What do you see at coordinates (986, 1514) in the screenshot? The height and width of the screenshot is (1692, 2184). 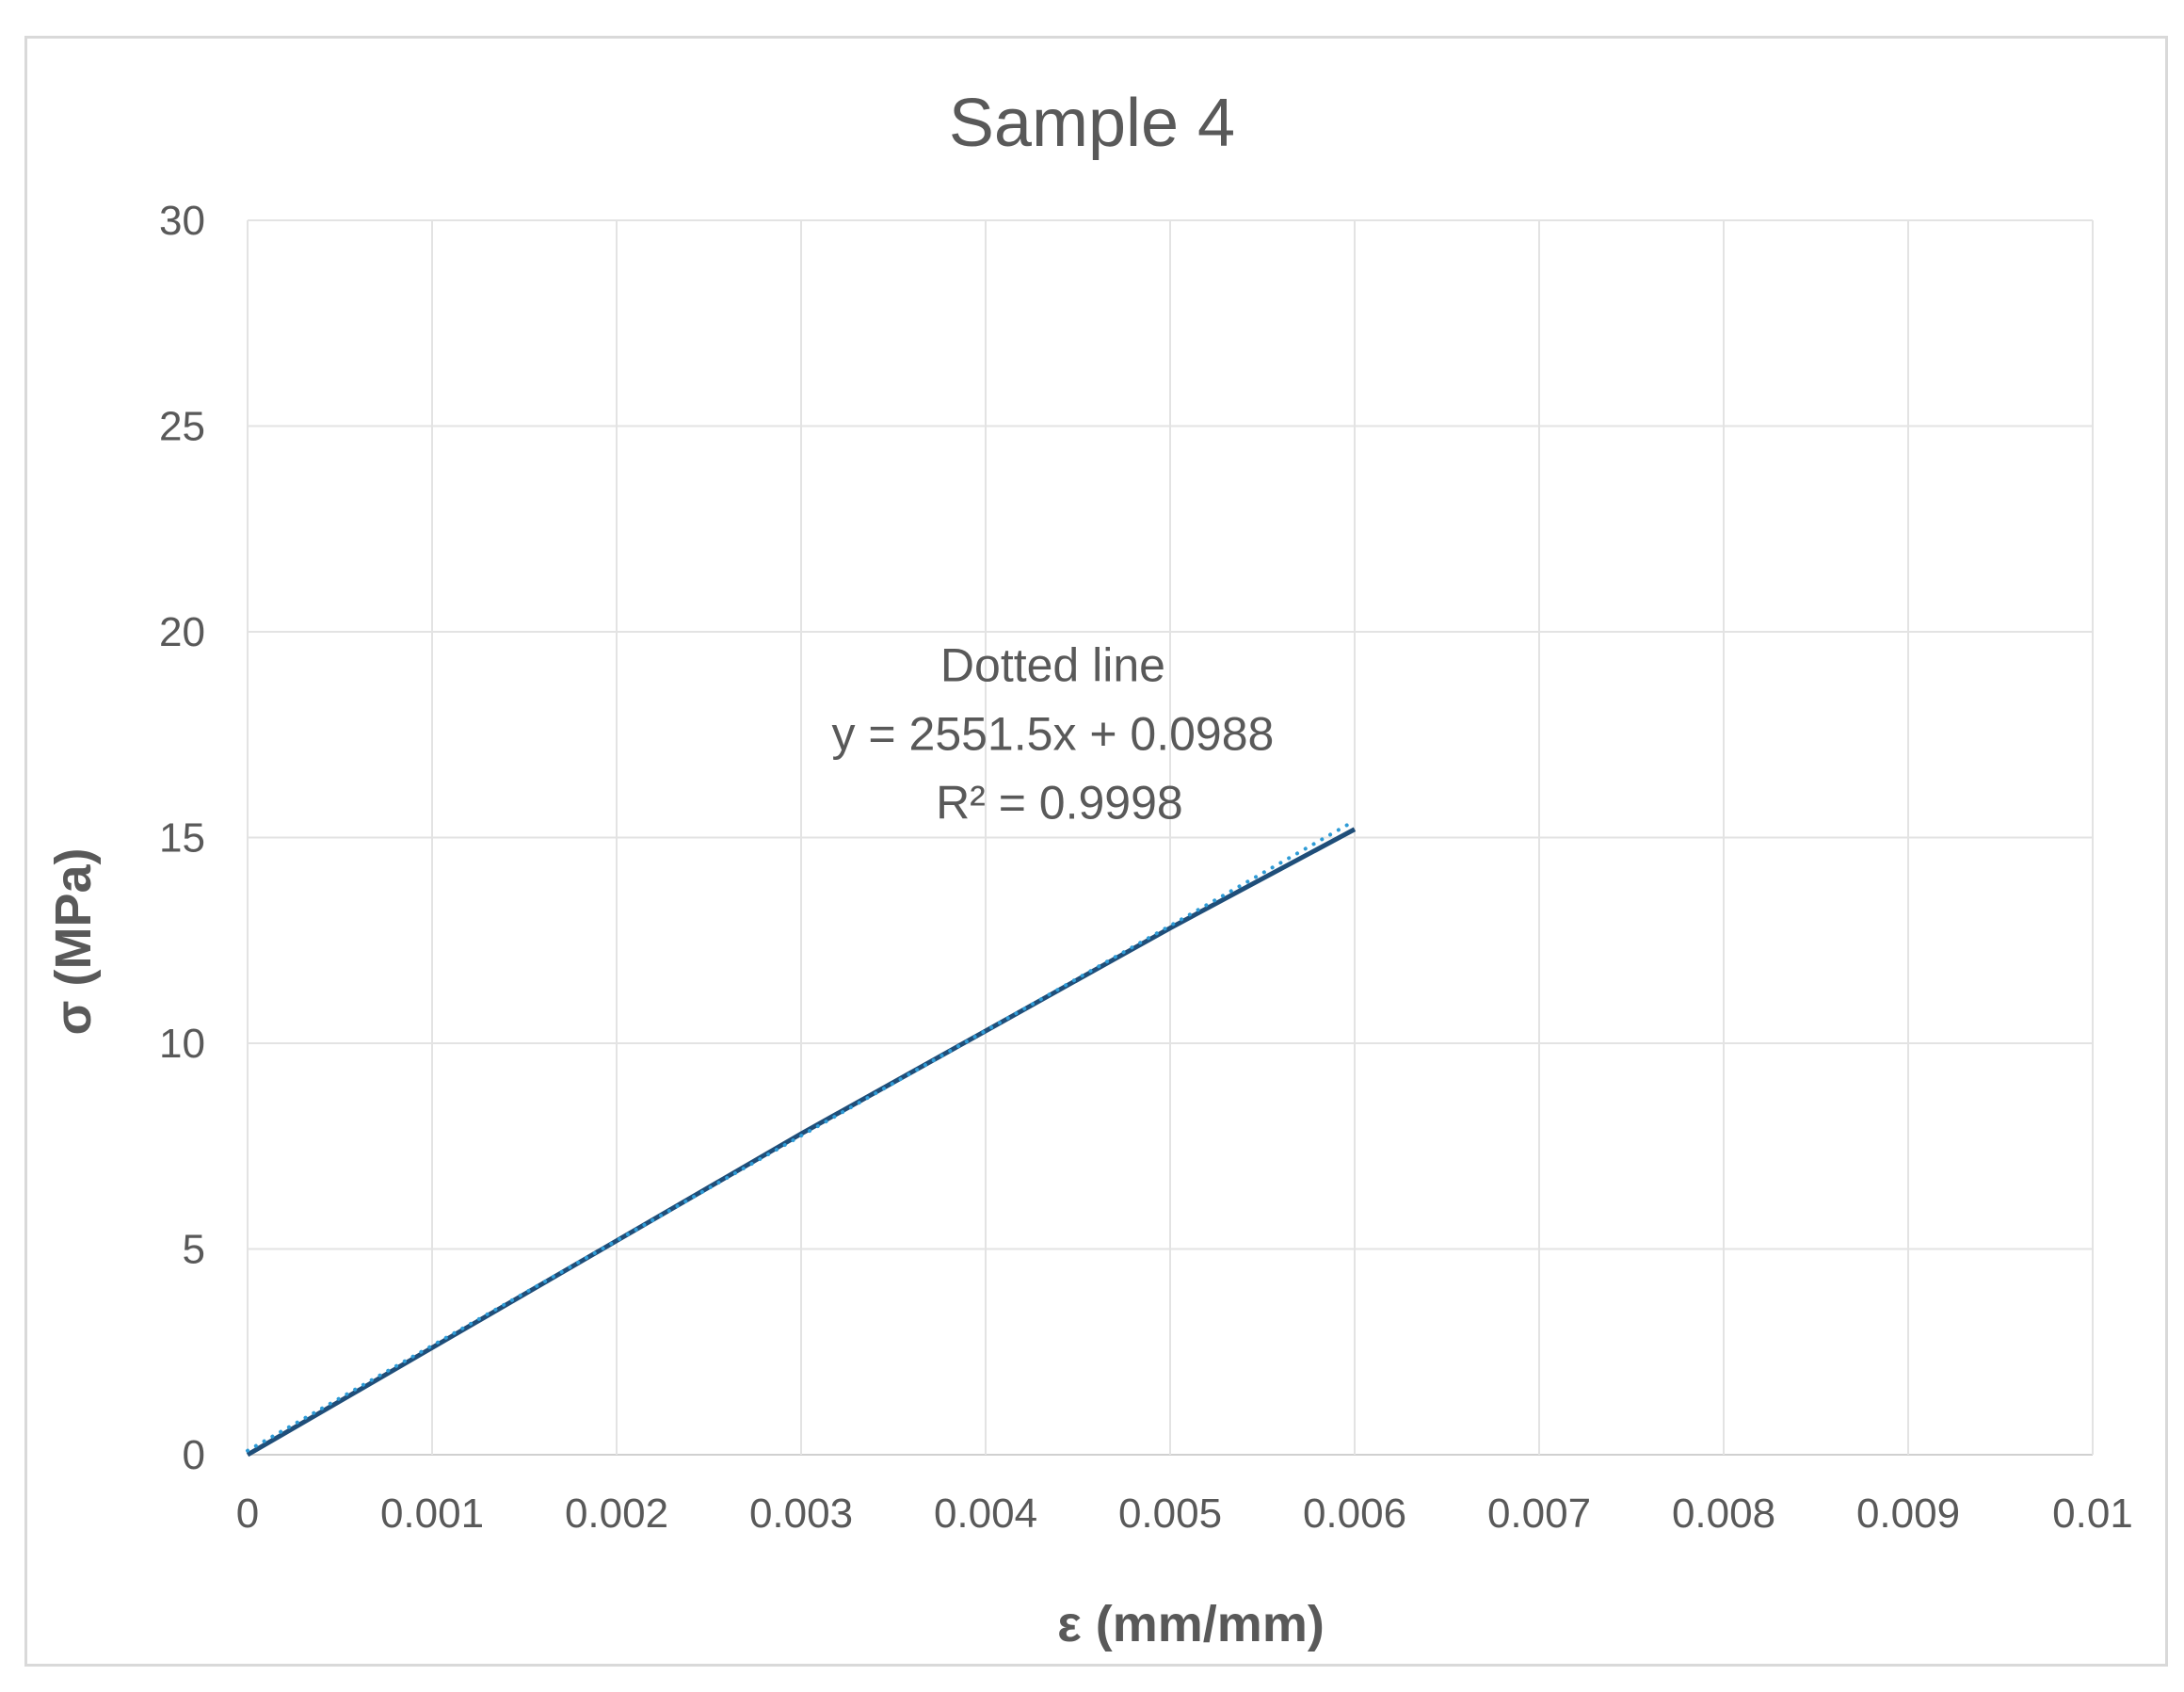 I see `x-tick-label: 0.004` at bounding box center [986, 1514].